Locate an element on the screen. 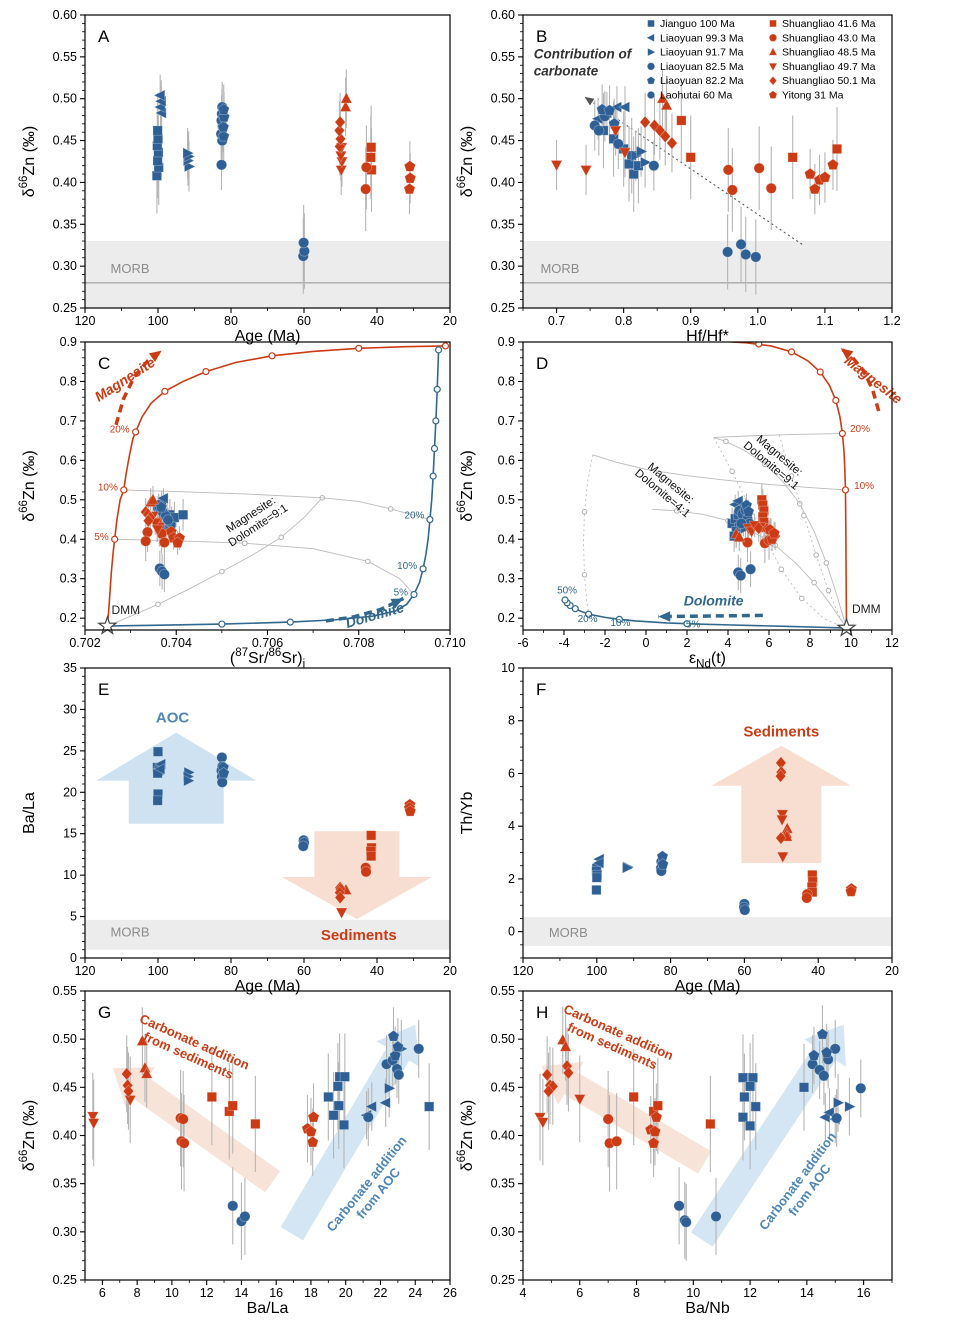 This screenshot has height=1333, width=961. y-tick-label: 0.25 is located at coordinates (65, 1280).